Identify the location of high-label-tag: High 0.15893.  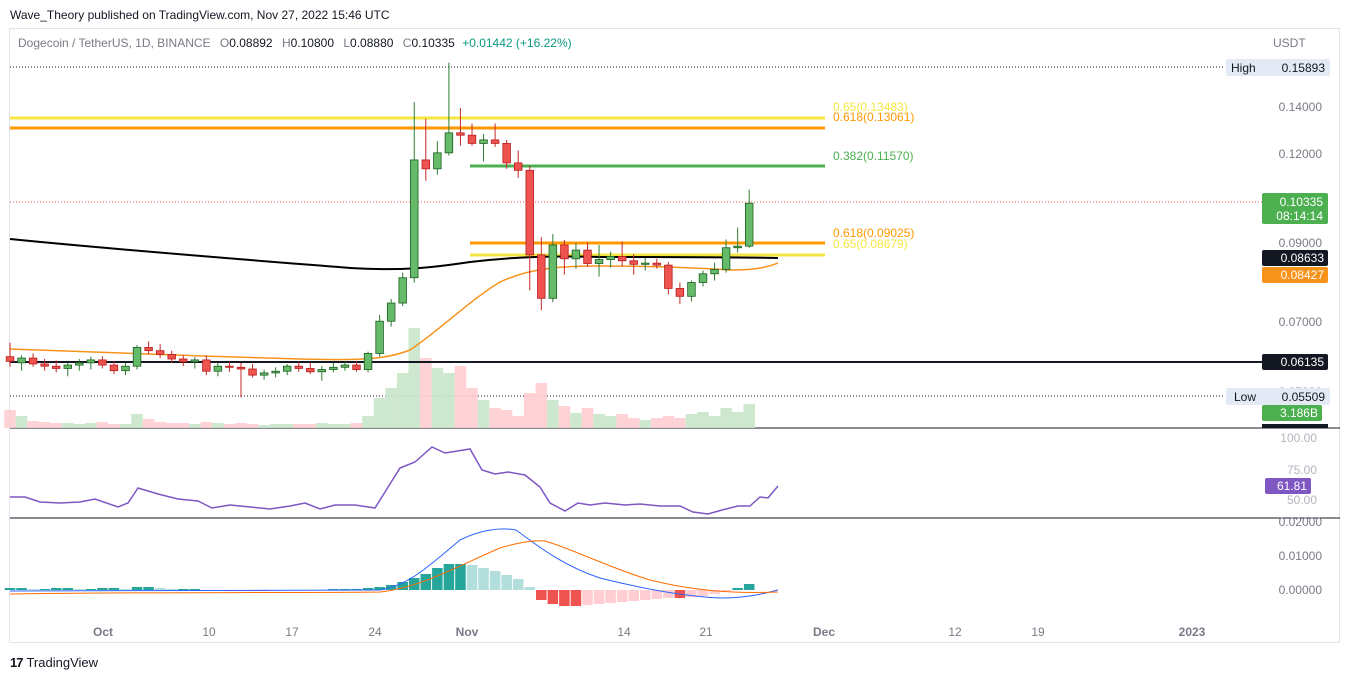
(1278, 67).